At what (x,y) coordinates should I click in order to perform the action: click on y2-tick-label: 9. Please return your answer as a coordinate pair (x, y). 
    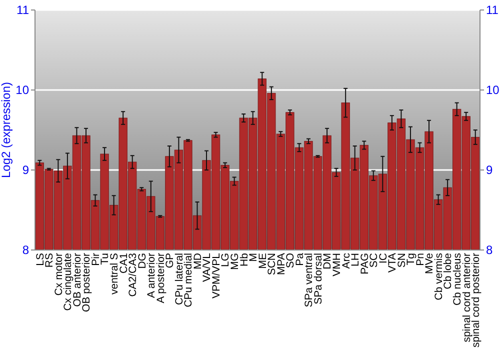
    Looking at the image, I should click on (489, 170).